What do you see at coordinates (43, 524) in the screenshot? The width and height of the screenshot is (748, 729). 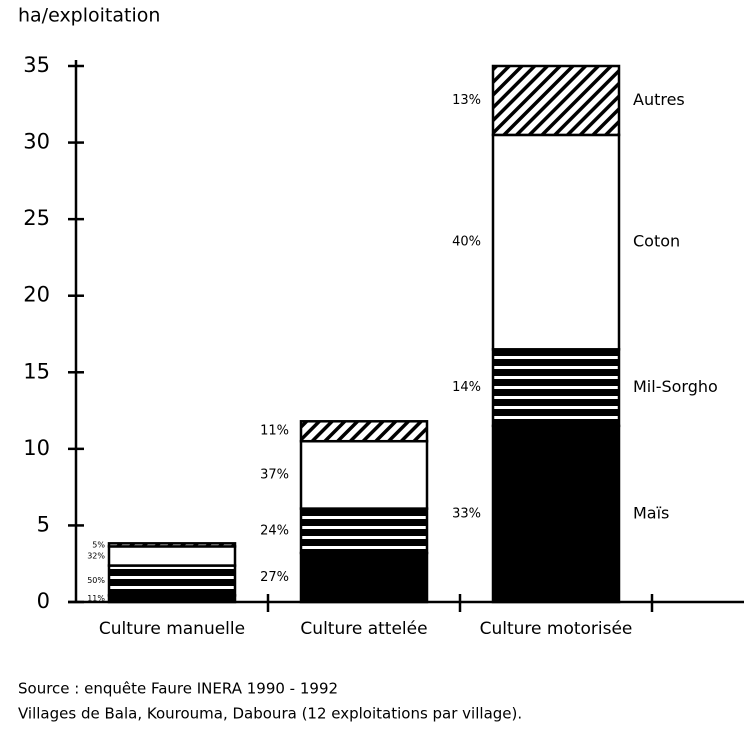 I see `y-tick-label: 5` at bounding box center [43, 524].